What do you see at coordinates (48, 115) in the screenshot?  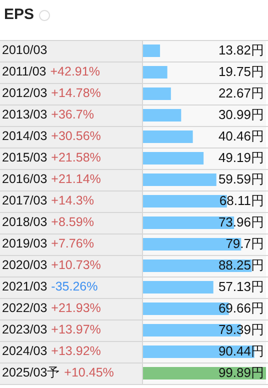 I see `y-tick-label: 2013/03 +36.7%` at bounding box center [48, 115].